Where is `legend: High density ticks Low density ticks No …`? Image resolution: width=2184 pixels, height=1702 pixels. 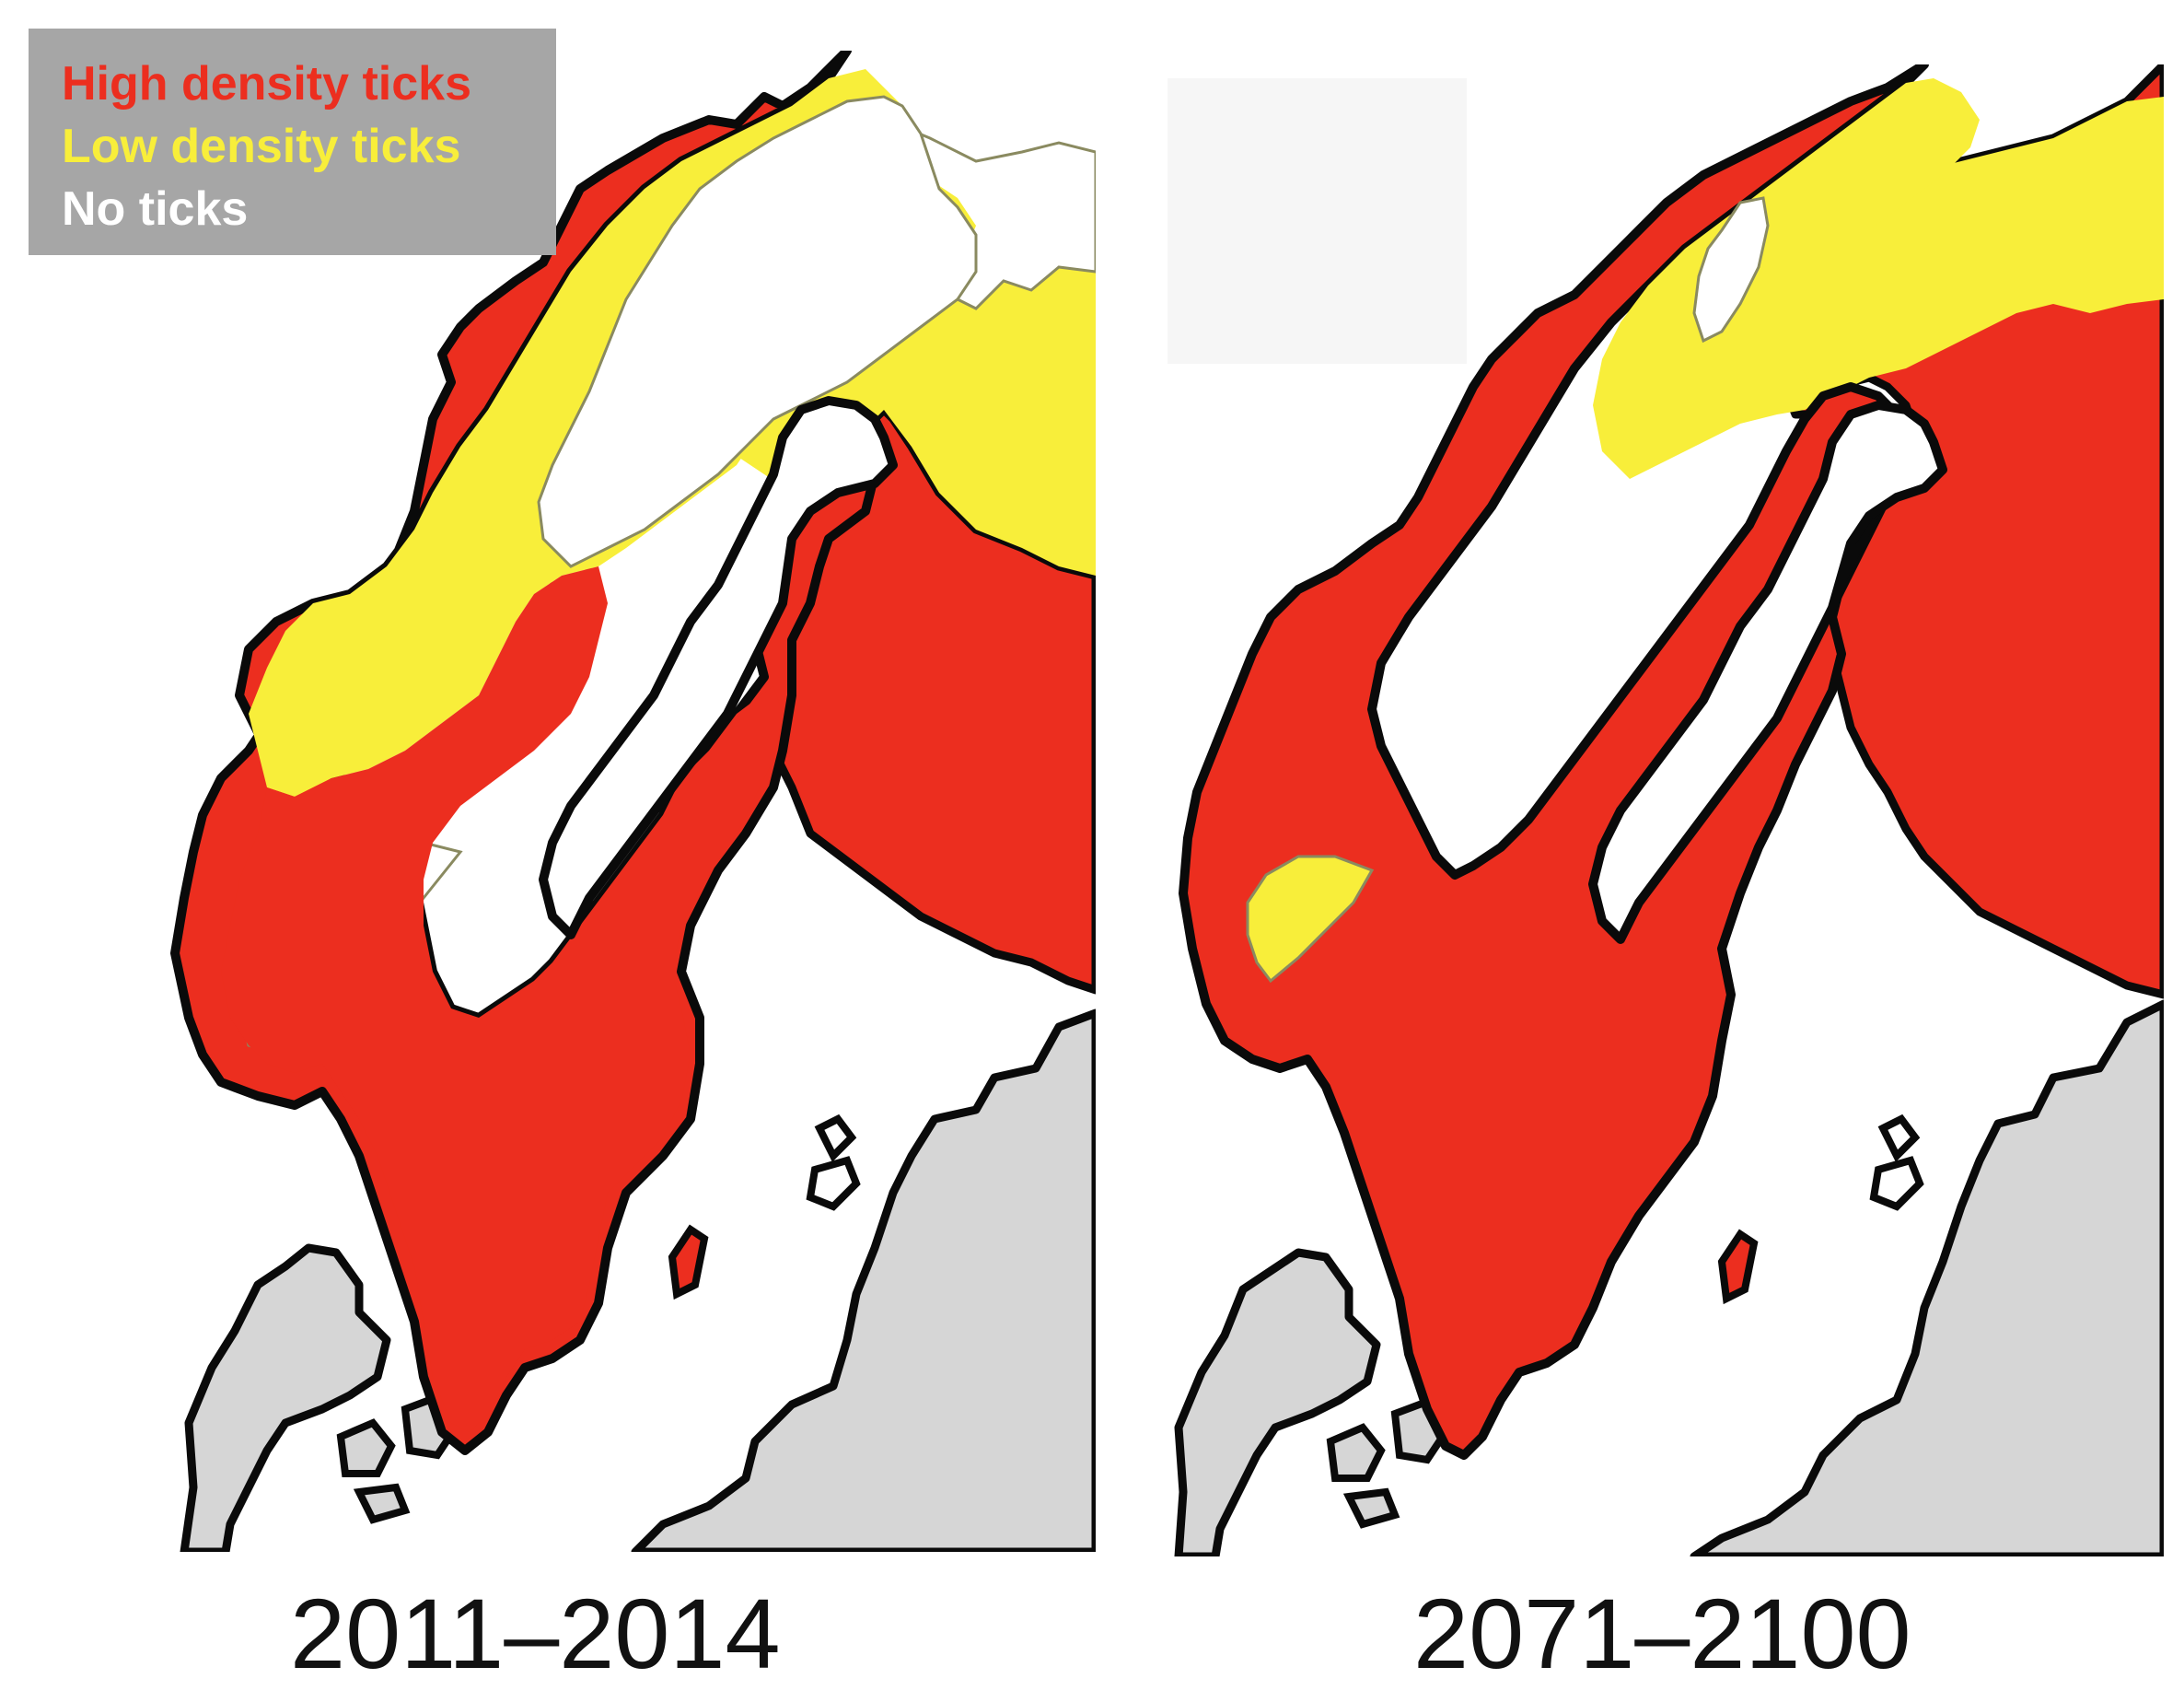
legend: High density ticks Low density ticks No … is located at coordinates (292, 142).